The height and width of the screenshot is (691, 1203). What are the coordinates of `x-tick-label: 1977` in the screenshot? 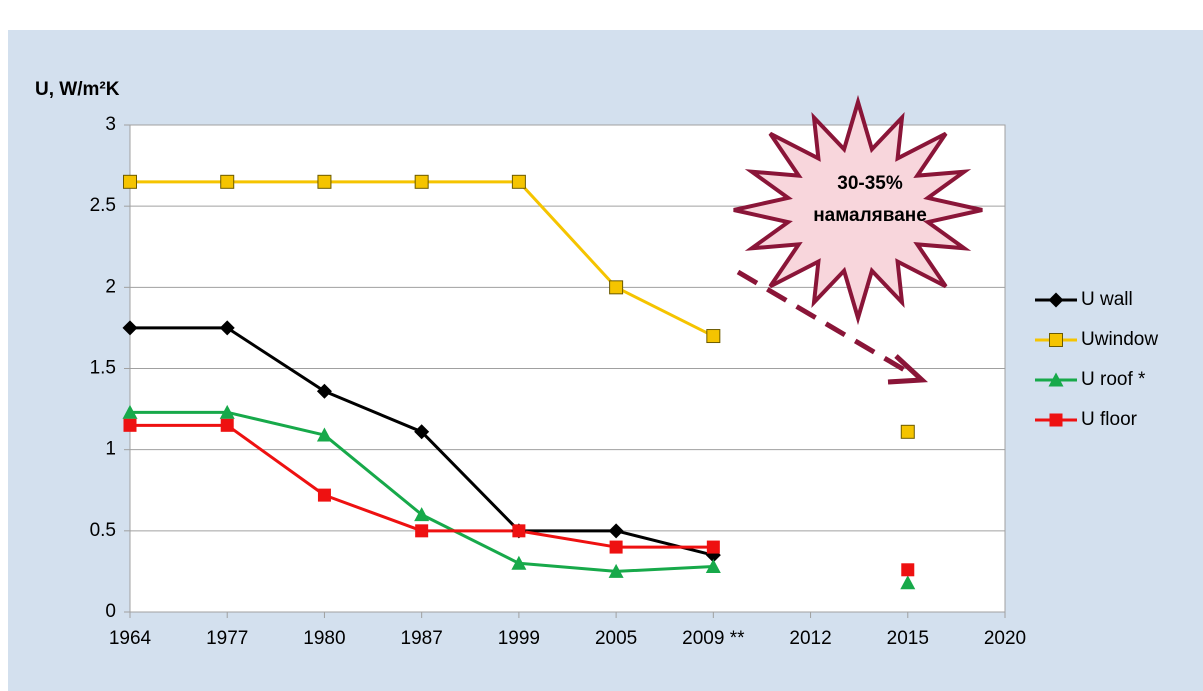 It's located at (227, 638).